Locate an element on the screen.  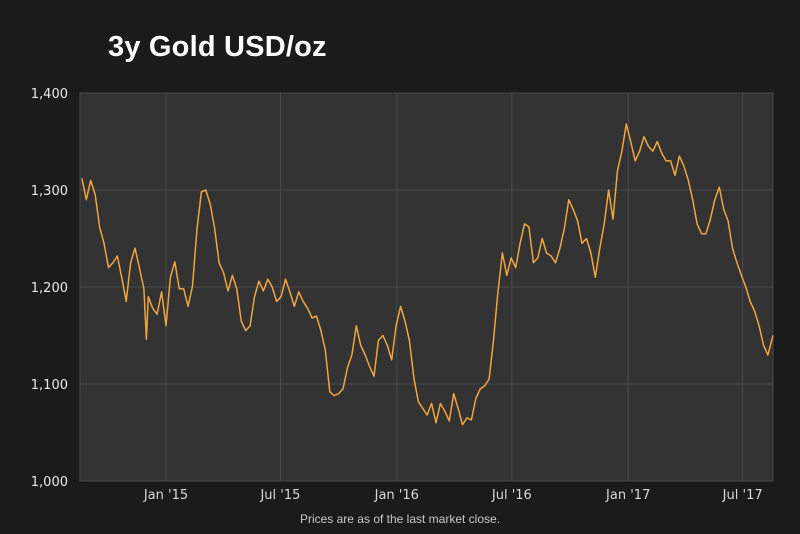
x-tick-label: Jul '15 is located at coordinates (279, 495).